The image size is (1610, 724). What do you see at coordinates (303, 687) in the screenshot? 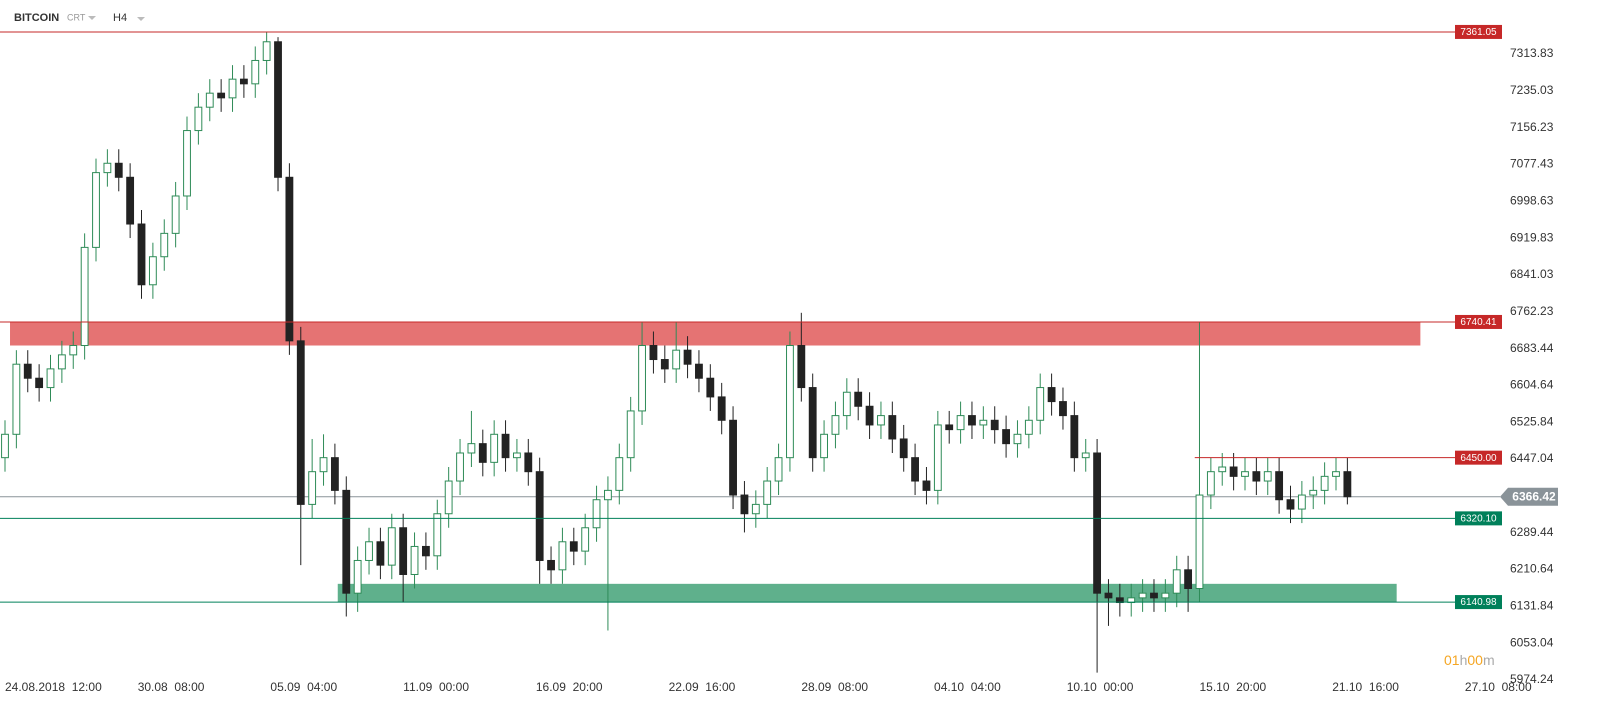
I see `x-tick-label: 05.09 04:00` at bounding box center [303, 687].